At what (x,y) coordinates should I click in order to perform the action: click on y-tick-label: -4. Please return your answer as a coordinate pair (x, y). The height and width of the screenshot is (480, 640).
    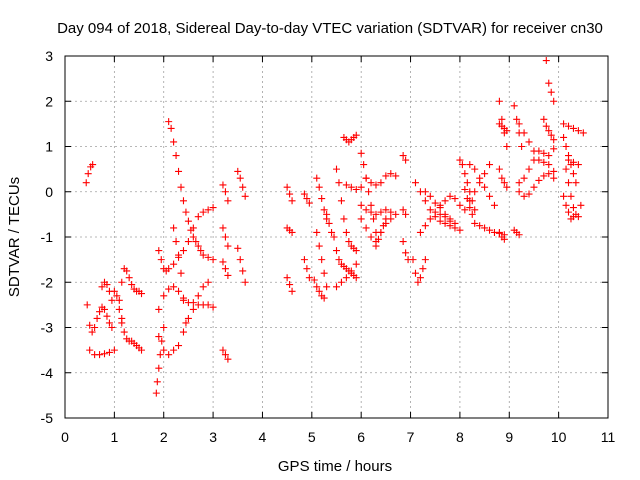
    Looking at the image, I should click on (47, 373).